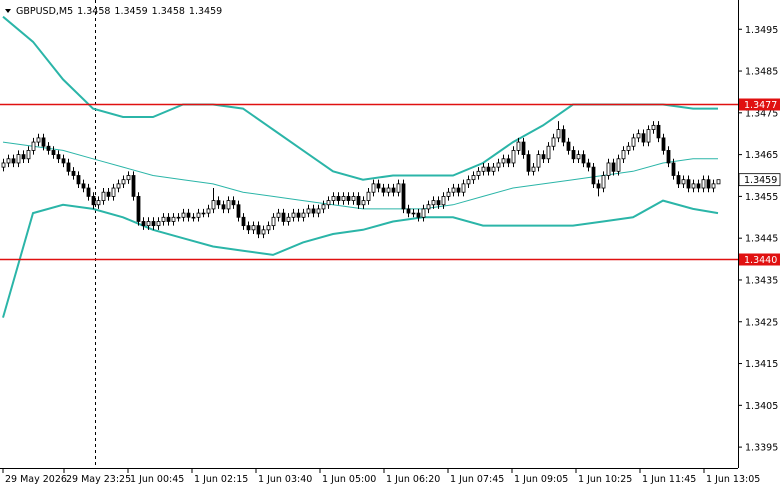  What do you see at coordinates (477, 479) in the screenshot?
I see `x-tick-label: 1 Jun 07:45` at bounding box center [477, 479].